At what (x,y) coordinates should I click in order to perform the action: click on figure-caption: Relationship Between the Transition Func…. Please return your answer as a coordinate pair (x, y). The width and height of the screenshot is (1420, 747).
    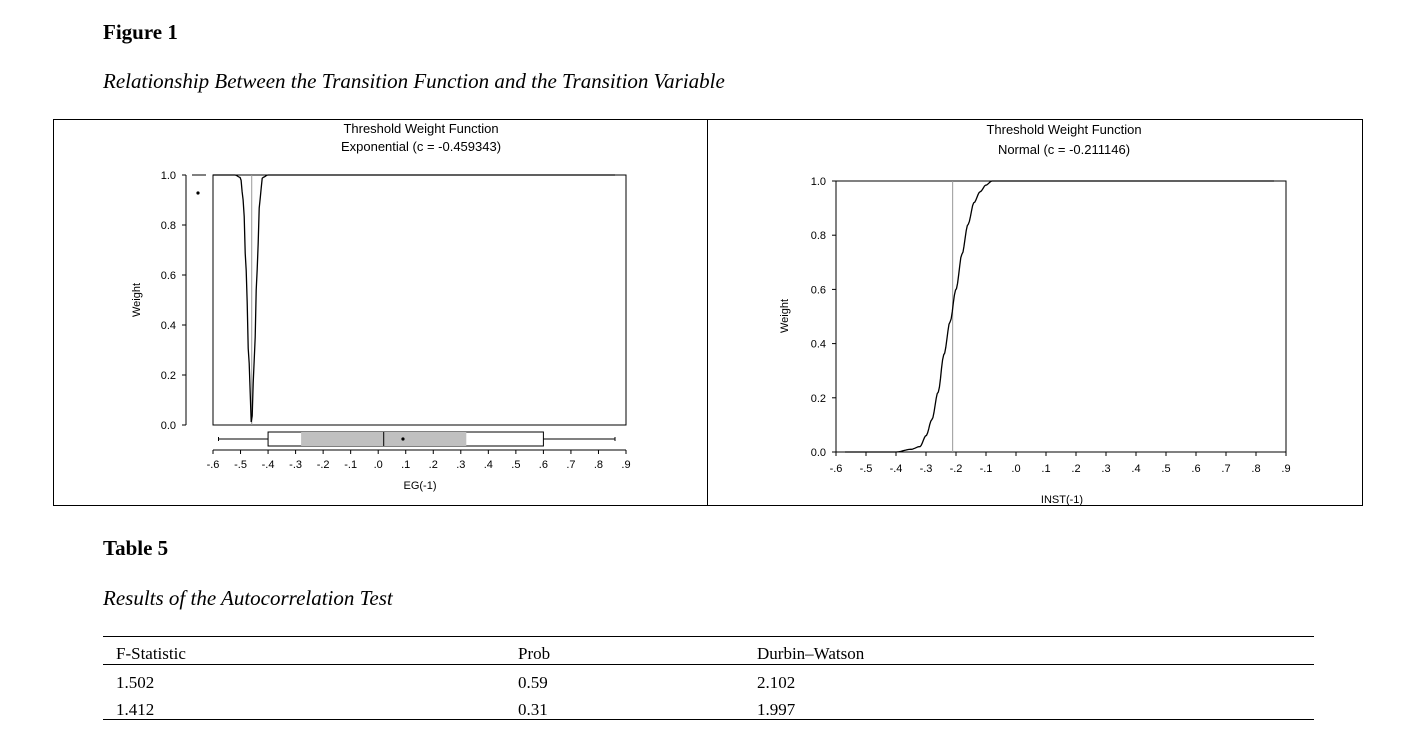
    Looking at the image, I should click on (414, 81).